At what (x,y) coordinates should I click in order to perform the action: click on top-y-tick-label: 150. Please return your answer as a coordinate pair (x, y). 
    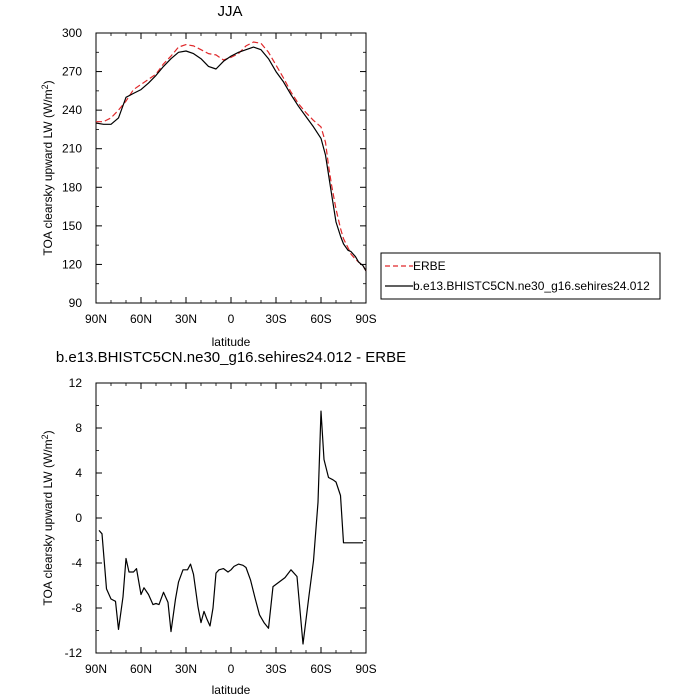
    Looking at the image, I should click on (72, 226).